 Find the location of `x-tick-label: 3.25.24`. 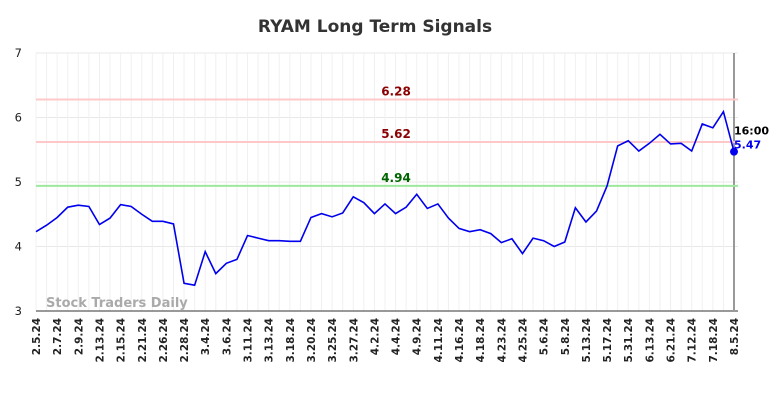

x-tick-label: 3.25.24 is located at coordinates (333, 340).